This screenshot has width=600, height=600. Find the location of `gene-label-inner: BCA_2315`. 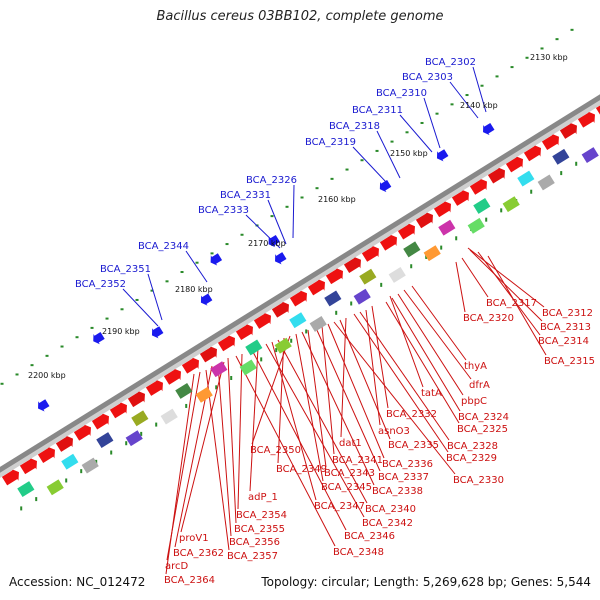

gene-label-inner: BCA_2315 is located at coordinates (569, 361).